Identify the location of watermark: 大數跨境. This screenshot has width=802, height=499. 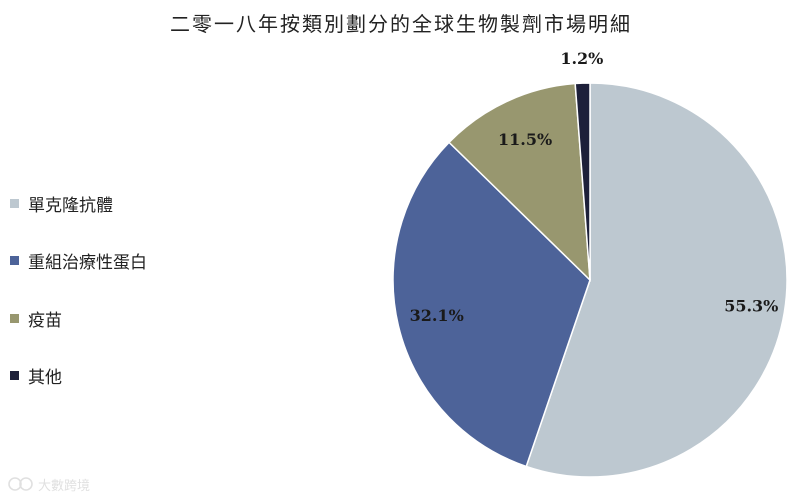
(49, 484).